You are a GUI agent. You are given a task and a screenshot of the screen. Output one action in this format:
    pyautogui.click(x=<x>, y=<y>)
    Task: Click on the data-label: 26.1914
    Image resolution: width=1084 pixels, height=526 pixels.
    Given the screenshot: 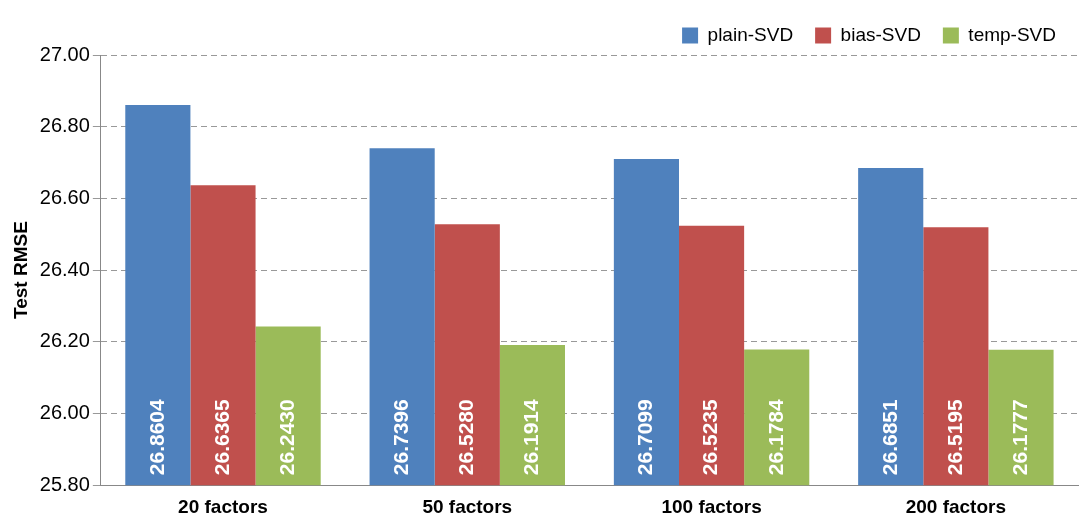 What is the action you would take?
    pyautogui.click(x=531, y=437)
    